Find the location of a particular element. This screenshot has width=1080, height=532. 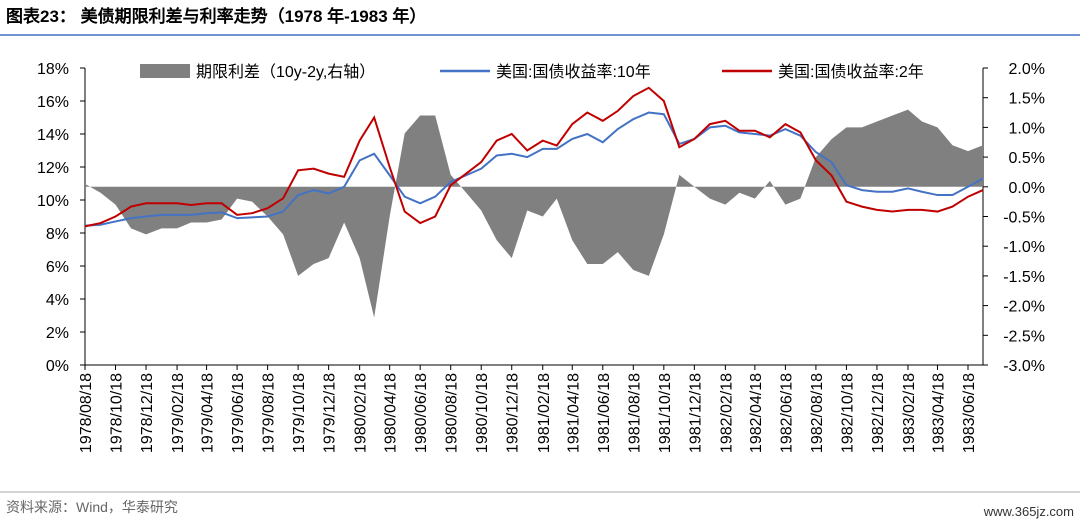

y2-tick-label: 0.5% is located at coordinates (1027, 158).